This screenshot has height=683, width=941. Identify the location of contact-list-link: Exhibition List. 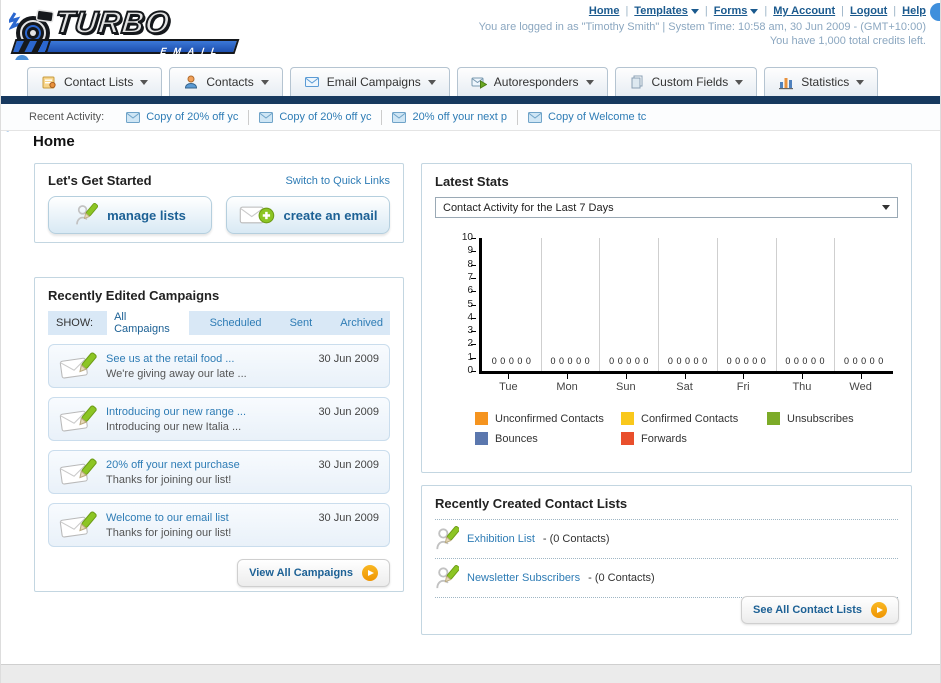
(501, 539).